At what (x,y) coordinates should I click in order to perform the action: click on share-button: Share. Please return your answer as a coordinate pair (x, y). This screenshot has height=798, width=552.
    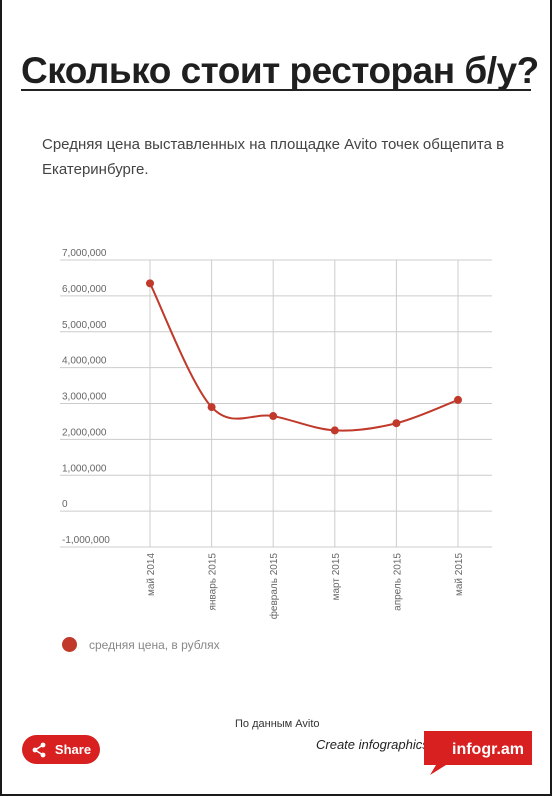
    Looking at the image, I should click on (61, 749).